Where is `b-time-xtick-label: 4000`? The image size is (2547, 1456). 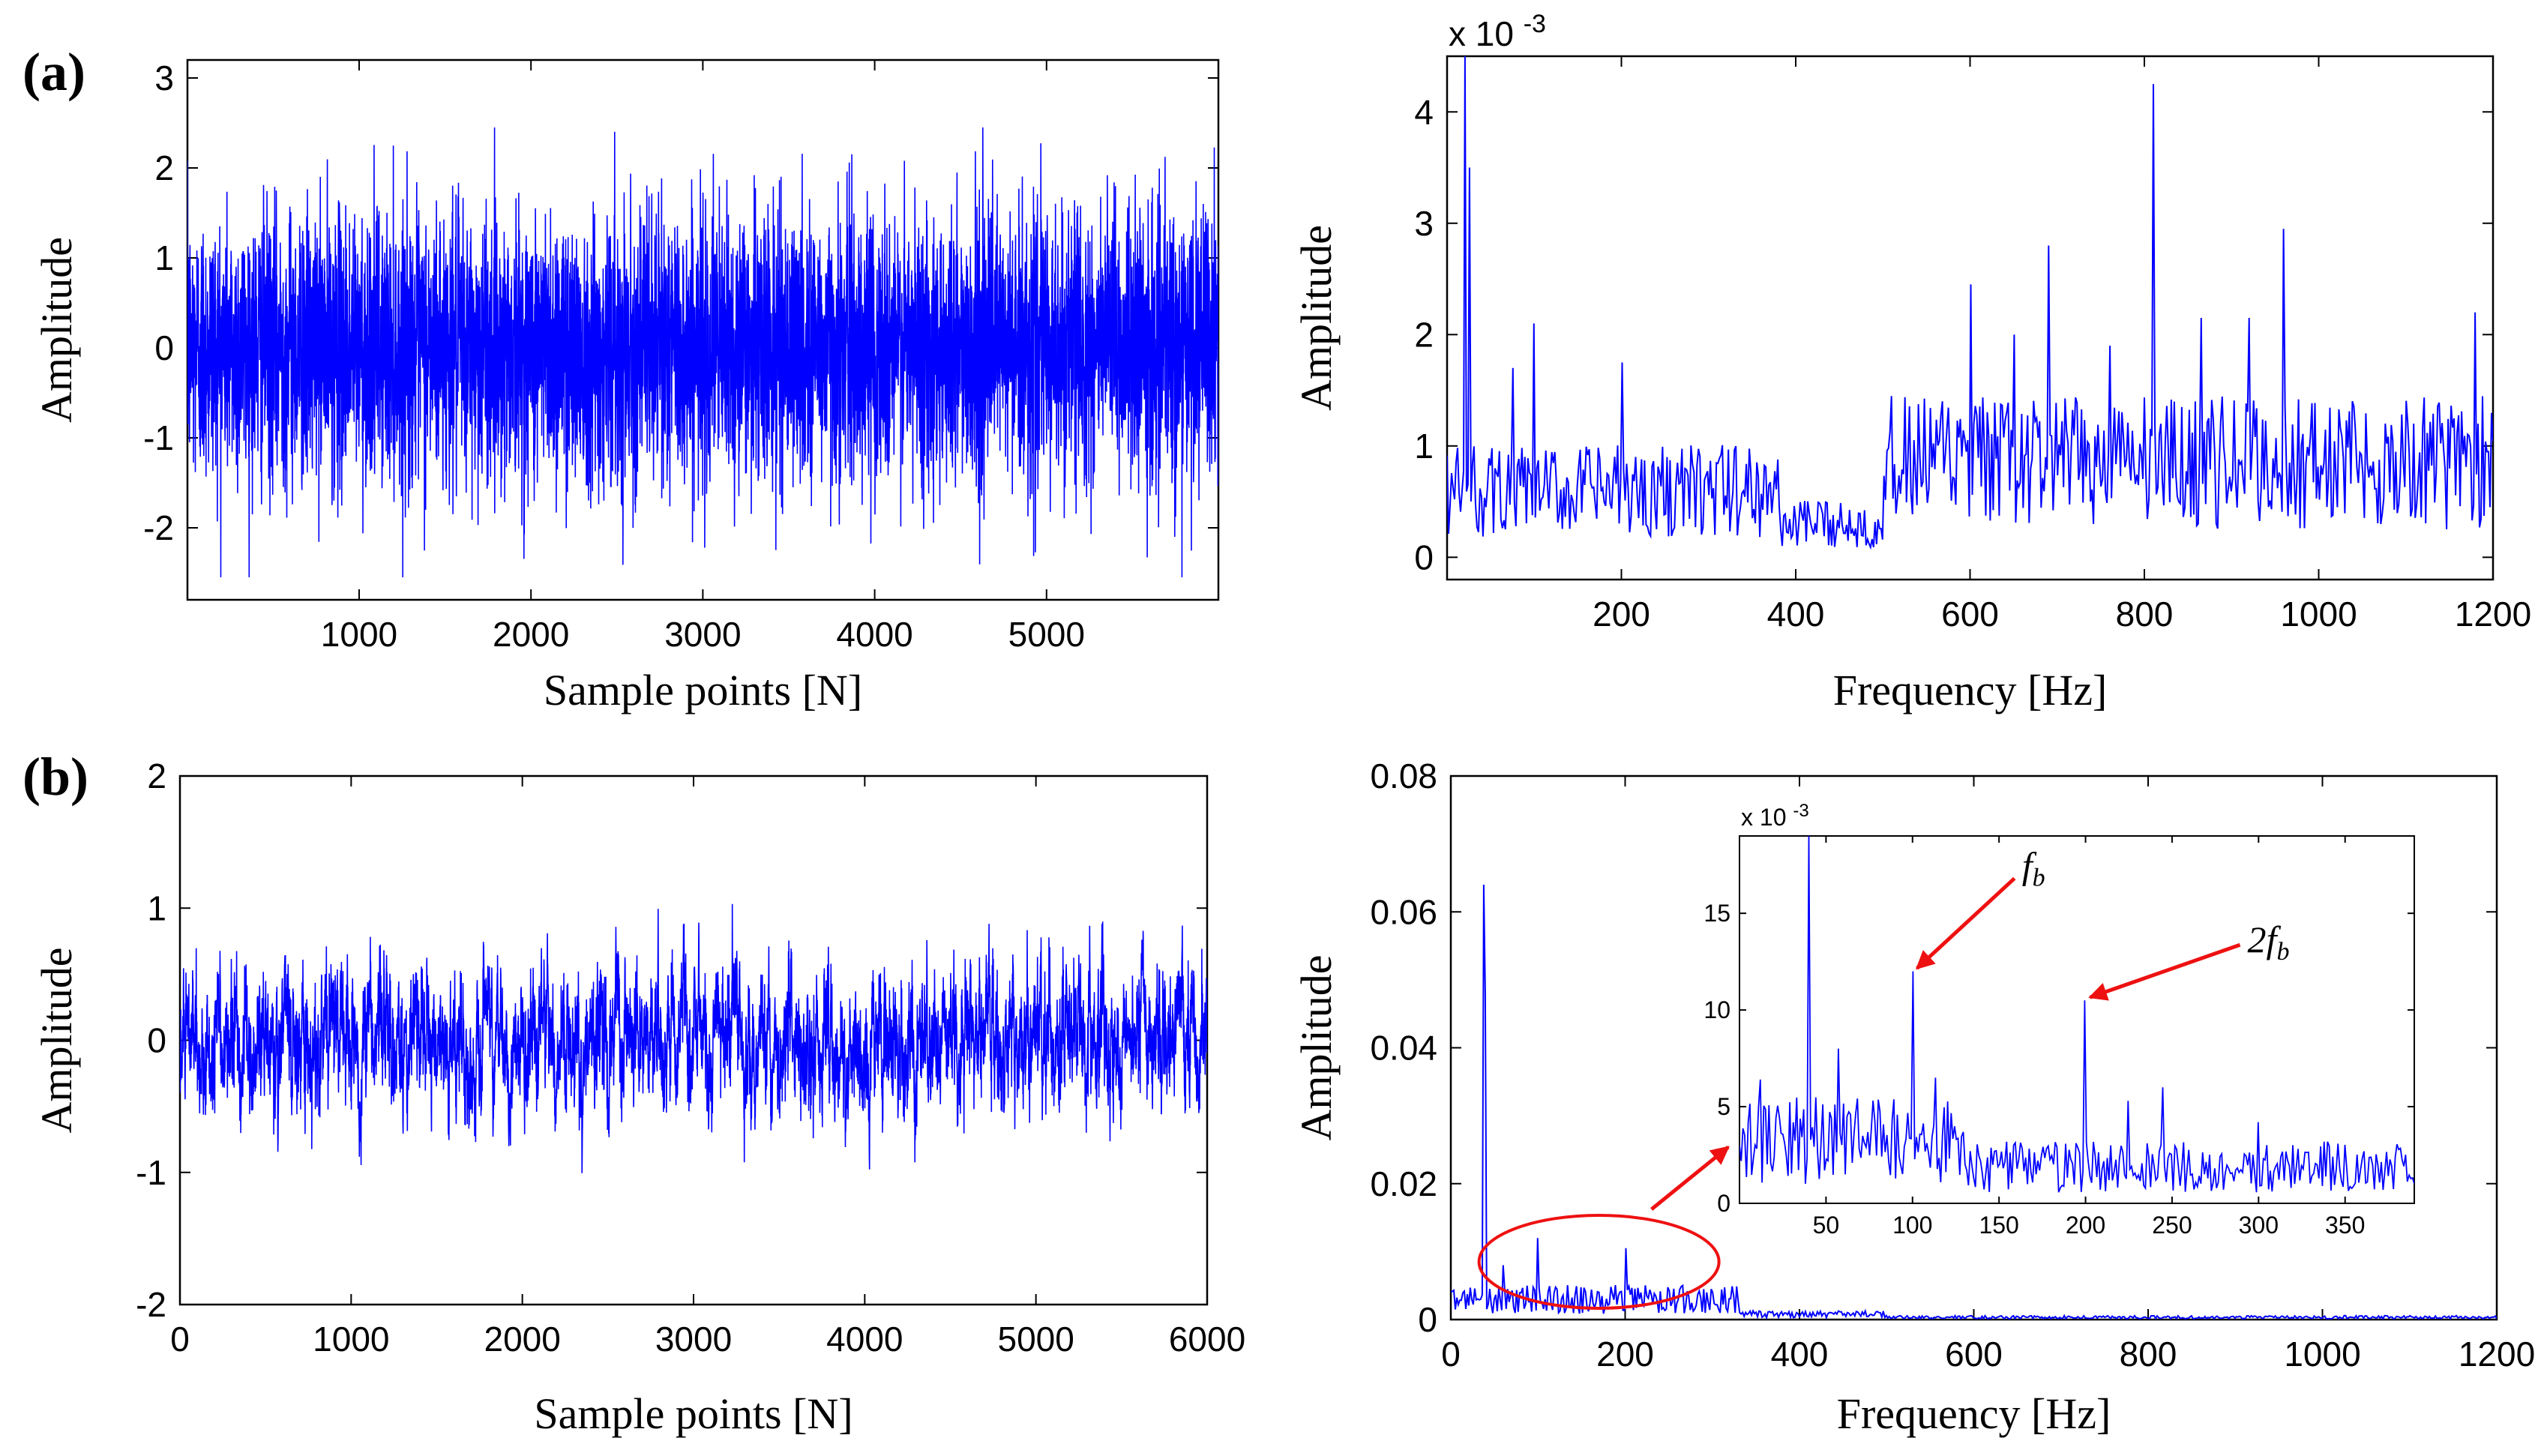 b-time-xtick-label: 4000 is located at coordinates (865, 1339).